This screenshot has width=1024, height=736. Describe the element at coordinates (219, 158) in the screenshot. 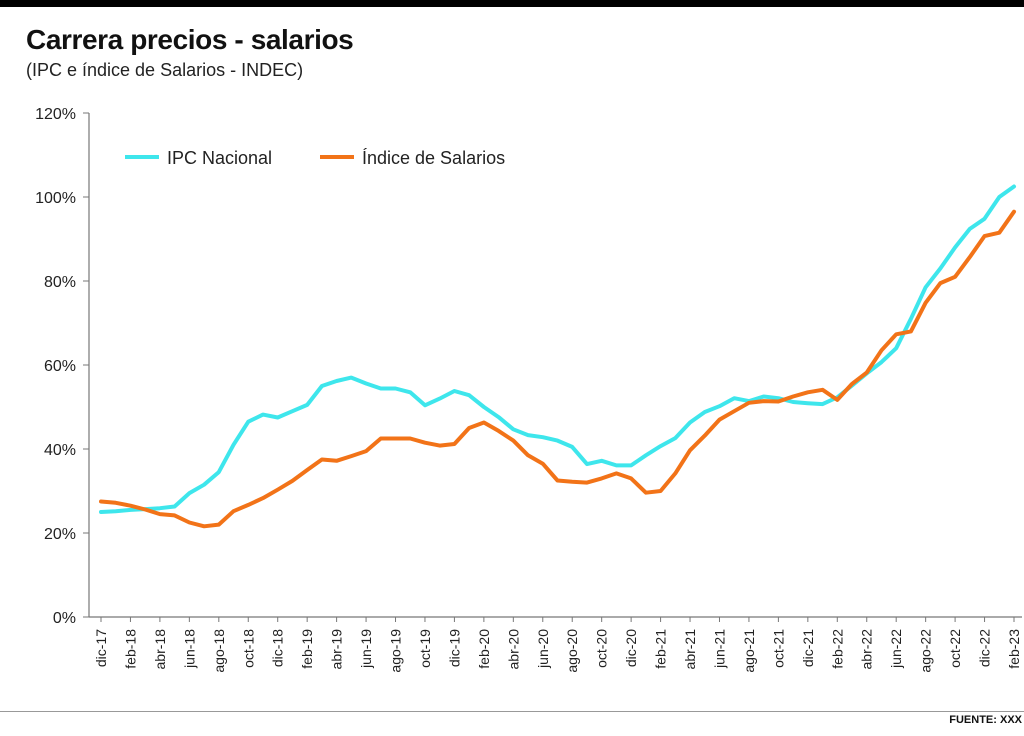

I see `legend-label: IPC Nacional` at that location.